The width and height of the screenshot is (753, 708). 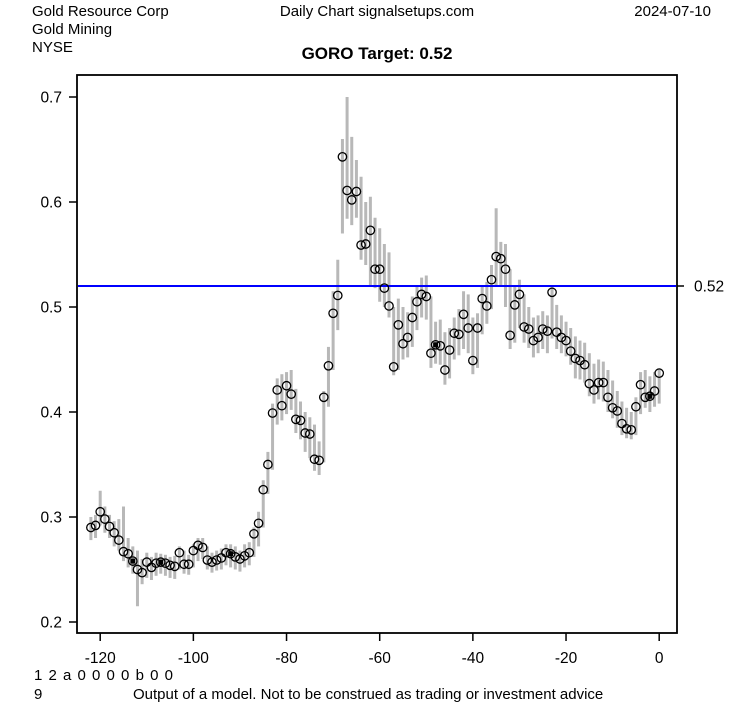 I want to click on header-left-block: Gold Resource Corp Gold Mining NYSE, so click(x=100, y=30).